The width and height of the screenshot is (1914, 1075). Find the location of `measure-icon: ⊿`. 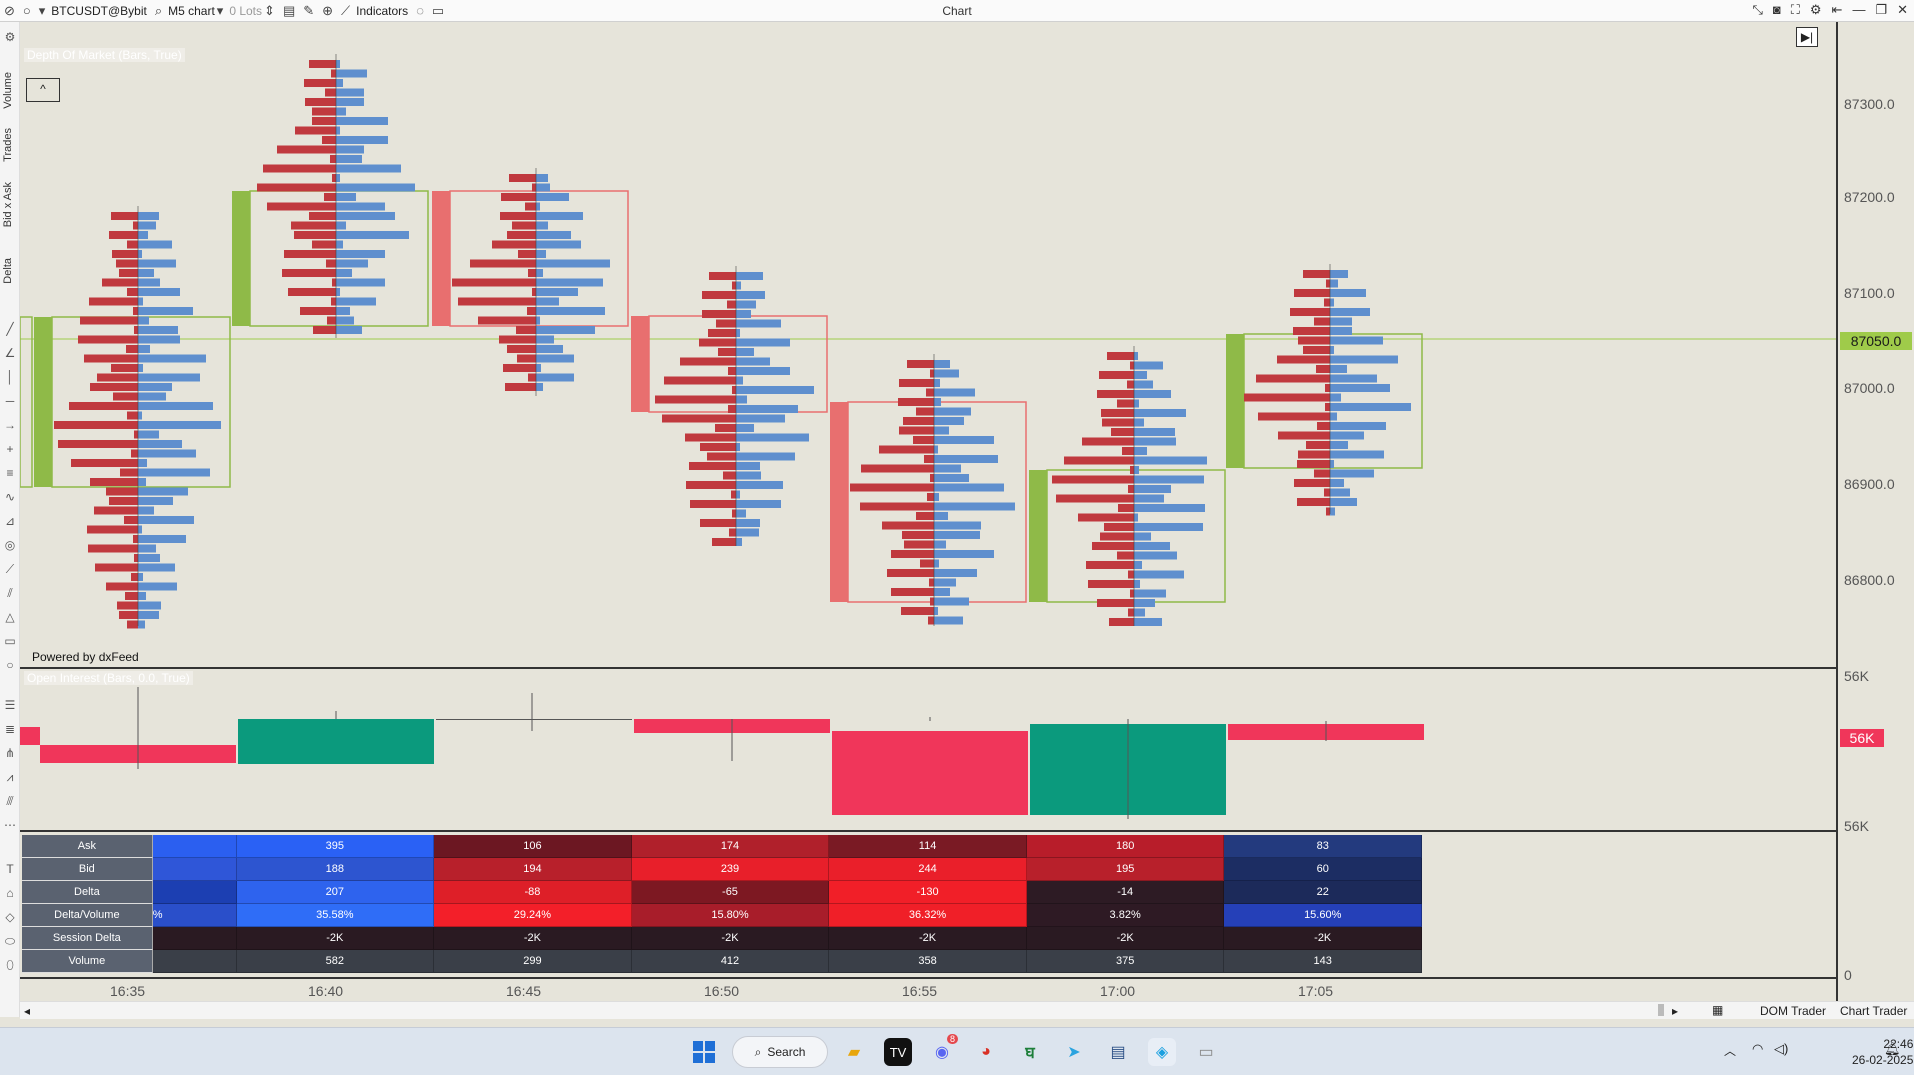

measure-icon: ⊿ is located at coordinates (10, 521).